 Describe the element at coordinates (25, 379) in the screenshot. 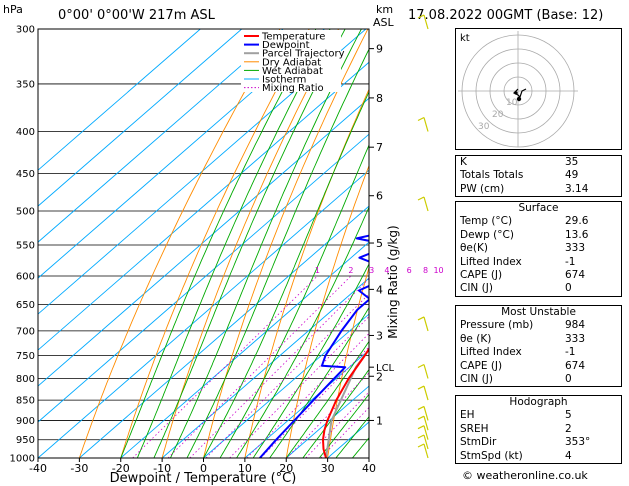

I see `y-tick-label: 800` at that location.